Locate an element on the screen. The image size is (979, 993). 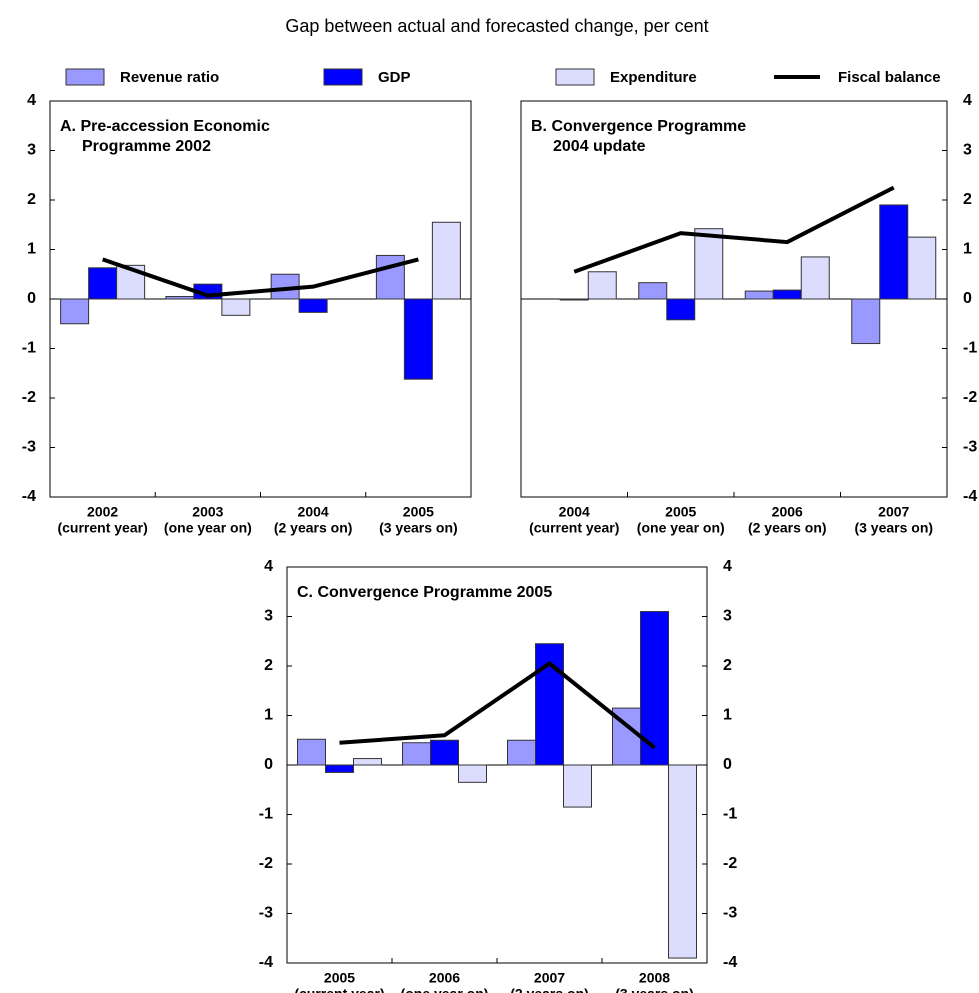
panel-title: B. Convergence Programme is located at coordinates (638, 126).